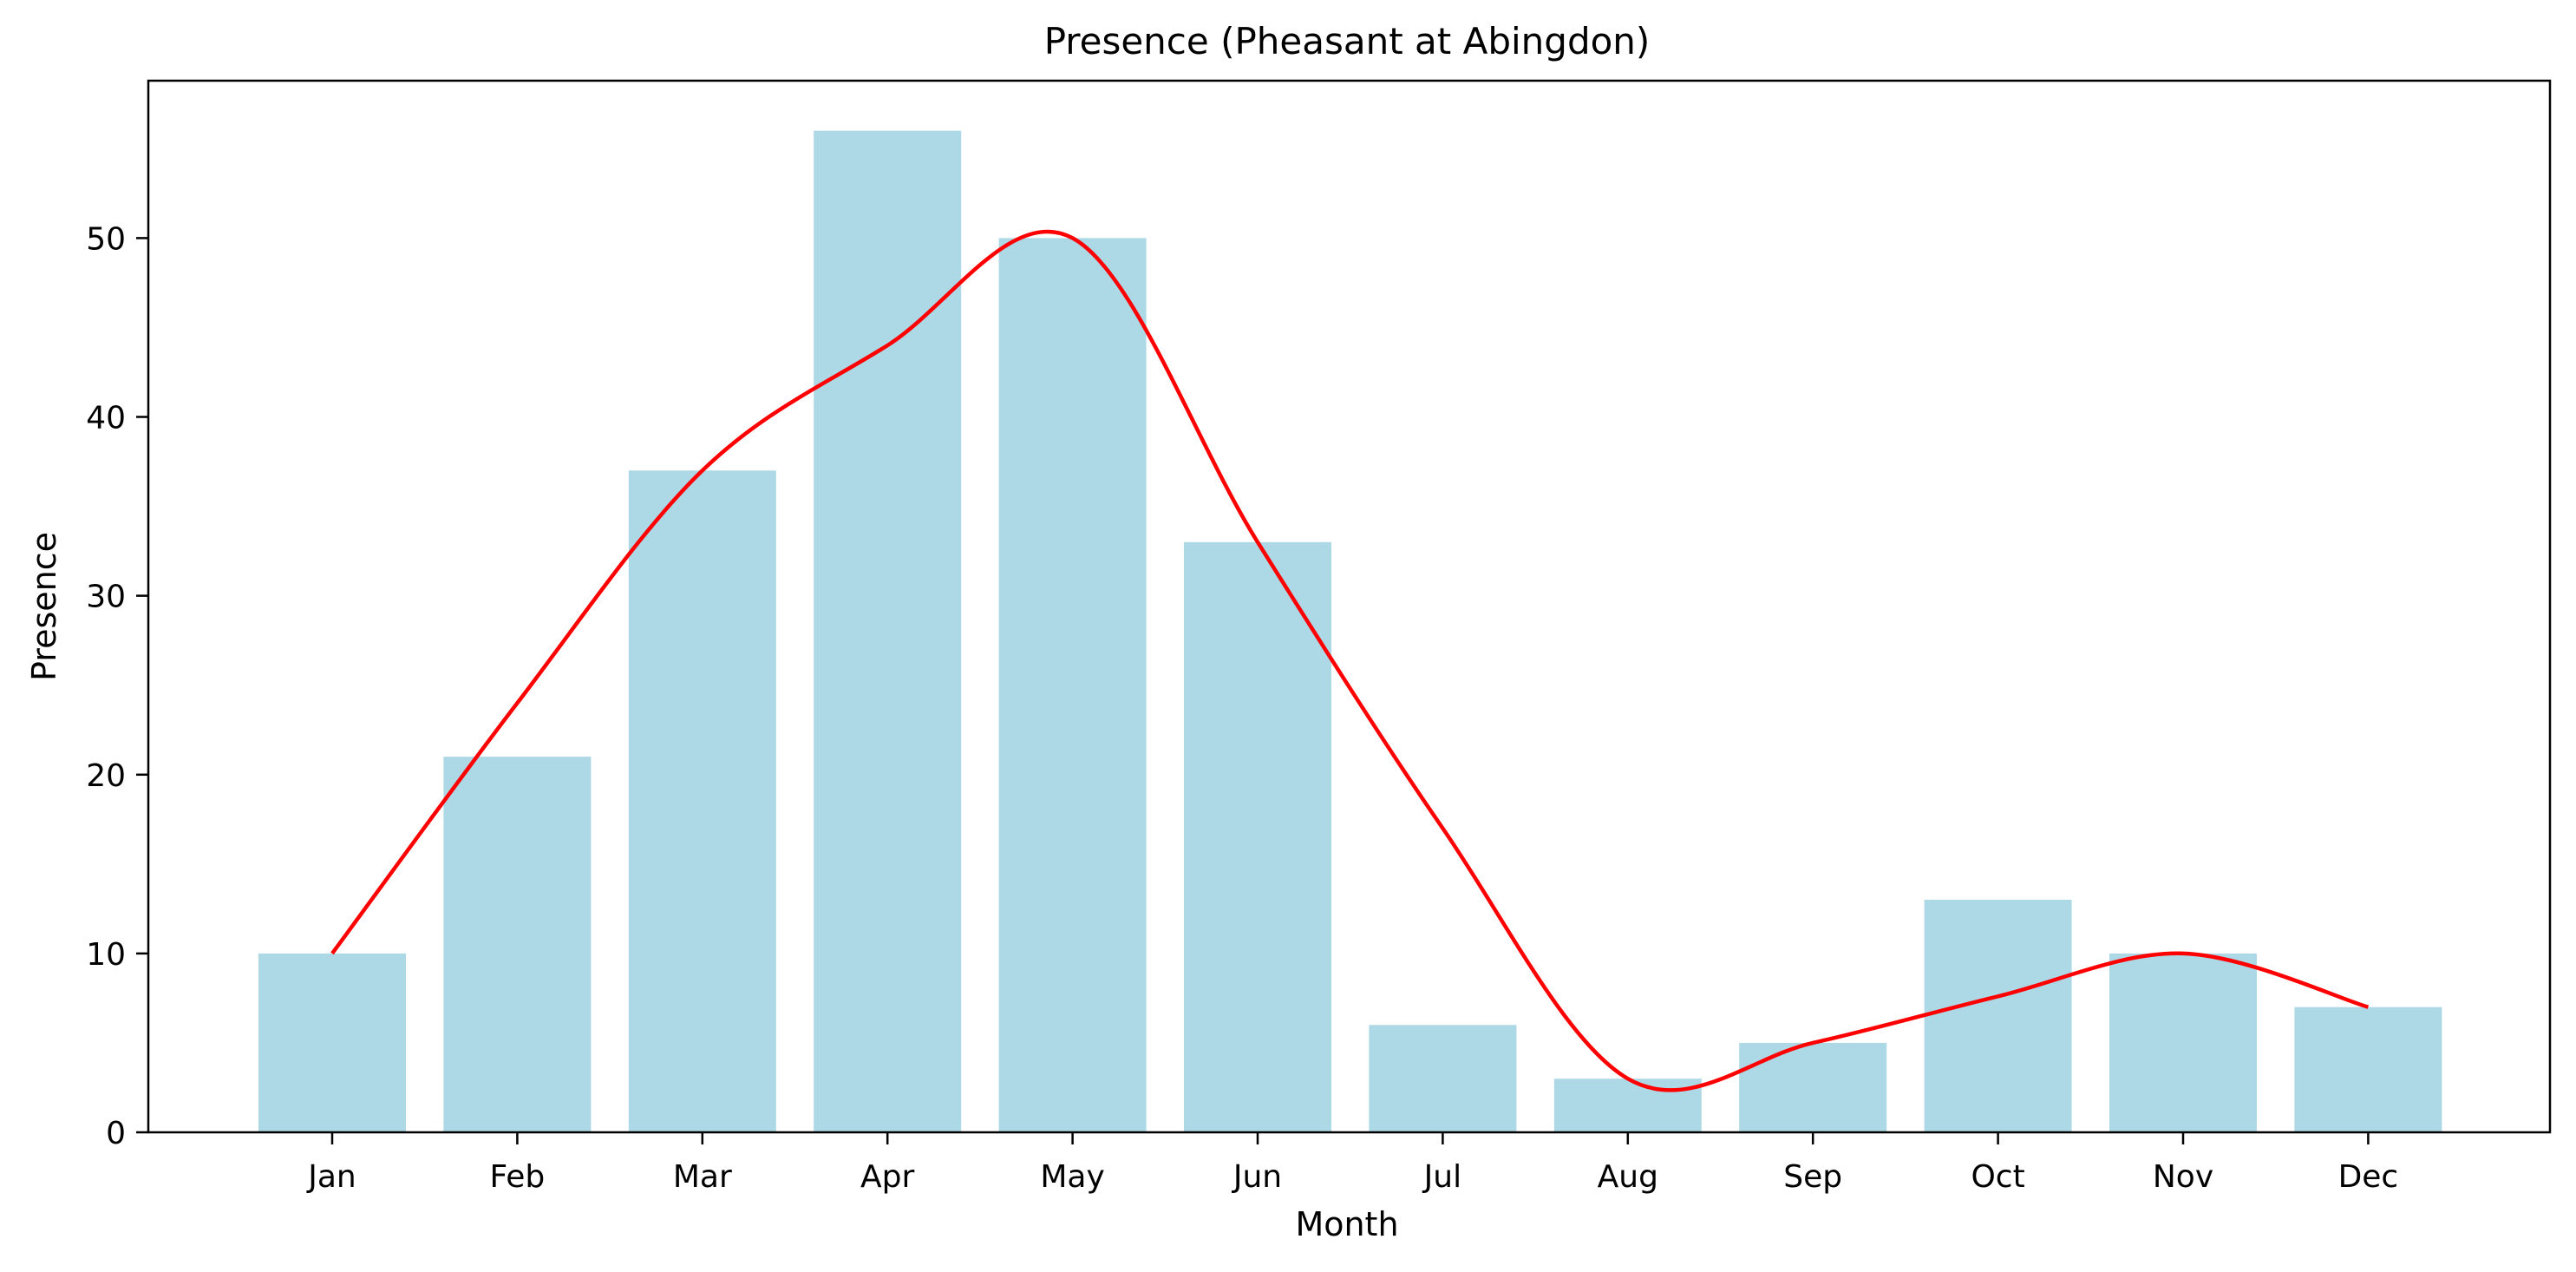 The width and height of the screenshot is (2576, 1272). What do you see at coordinates (332, 1042) in the screenshot?
I see `bar-jan` at bounding box center [332, 1042].